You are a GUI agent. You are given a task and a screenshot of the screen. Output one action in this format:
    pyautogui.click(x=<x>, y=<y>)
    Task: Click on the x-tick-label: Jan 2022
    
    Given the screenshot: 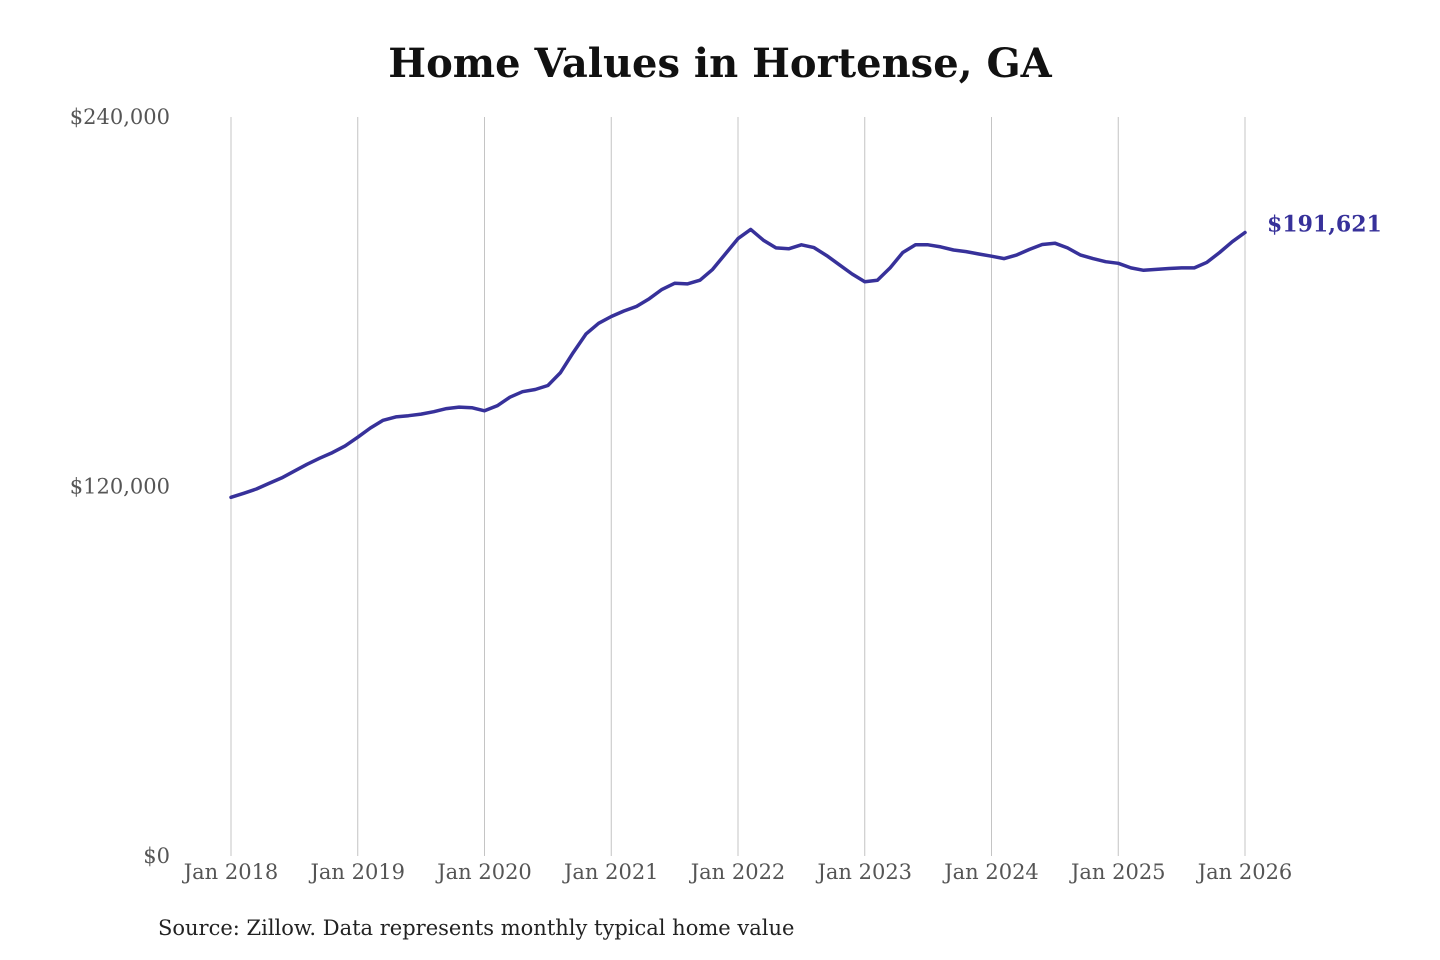 What is the action you would take?
    pyautogui.click(x=737, y=872)
    